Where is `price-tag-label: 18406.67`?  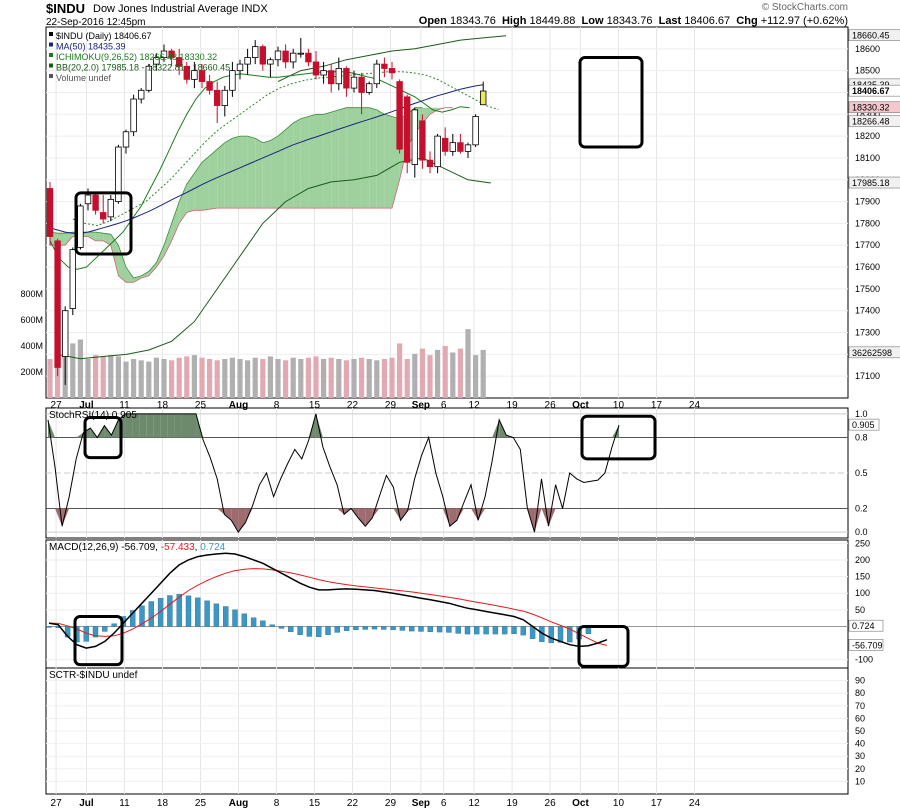 price-tag-label: 18406.67 is located at coordinates (871, 91).